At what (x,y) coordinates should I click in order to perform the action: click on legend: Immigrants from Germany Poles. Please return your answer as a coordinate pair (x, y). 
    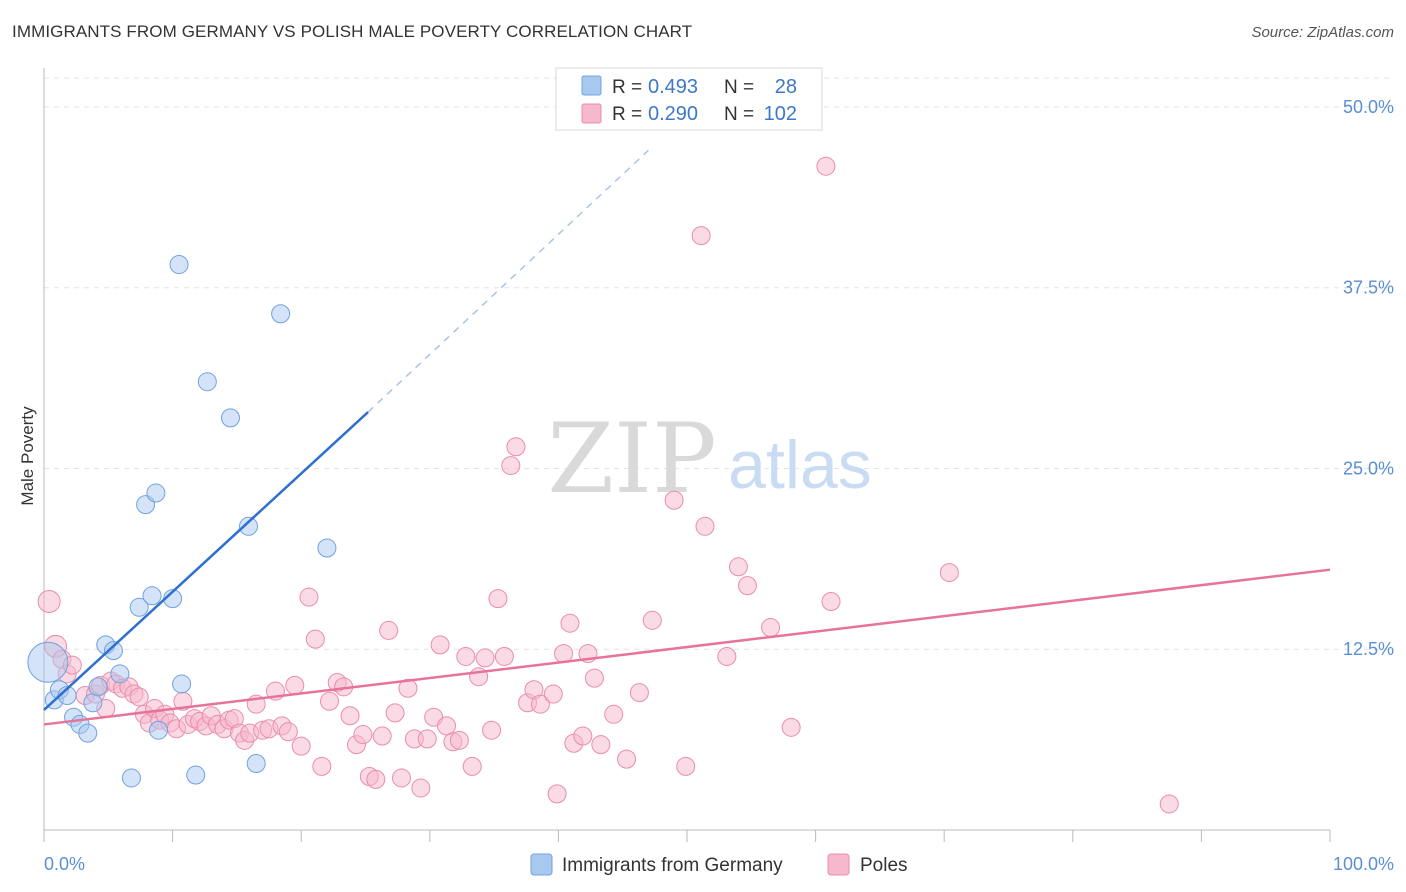
    Looking at the image, I should click on (719, 864).